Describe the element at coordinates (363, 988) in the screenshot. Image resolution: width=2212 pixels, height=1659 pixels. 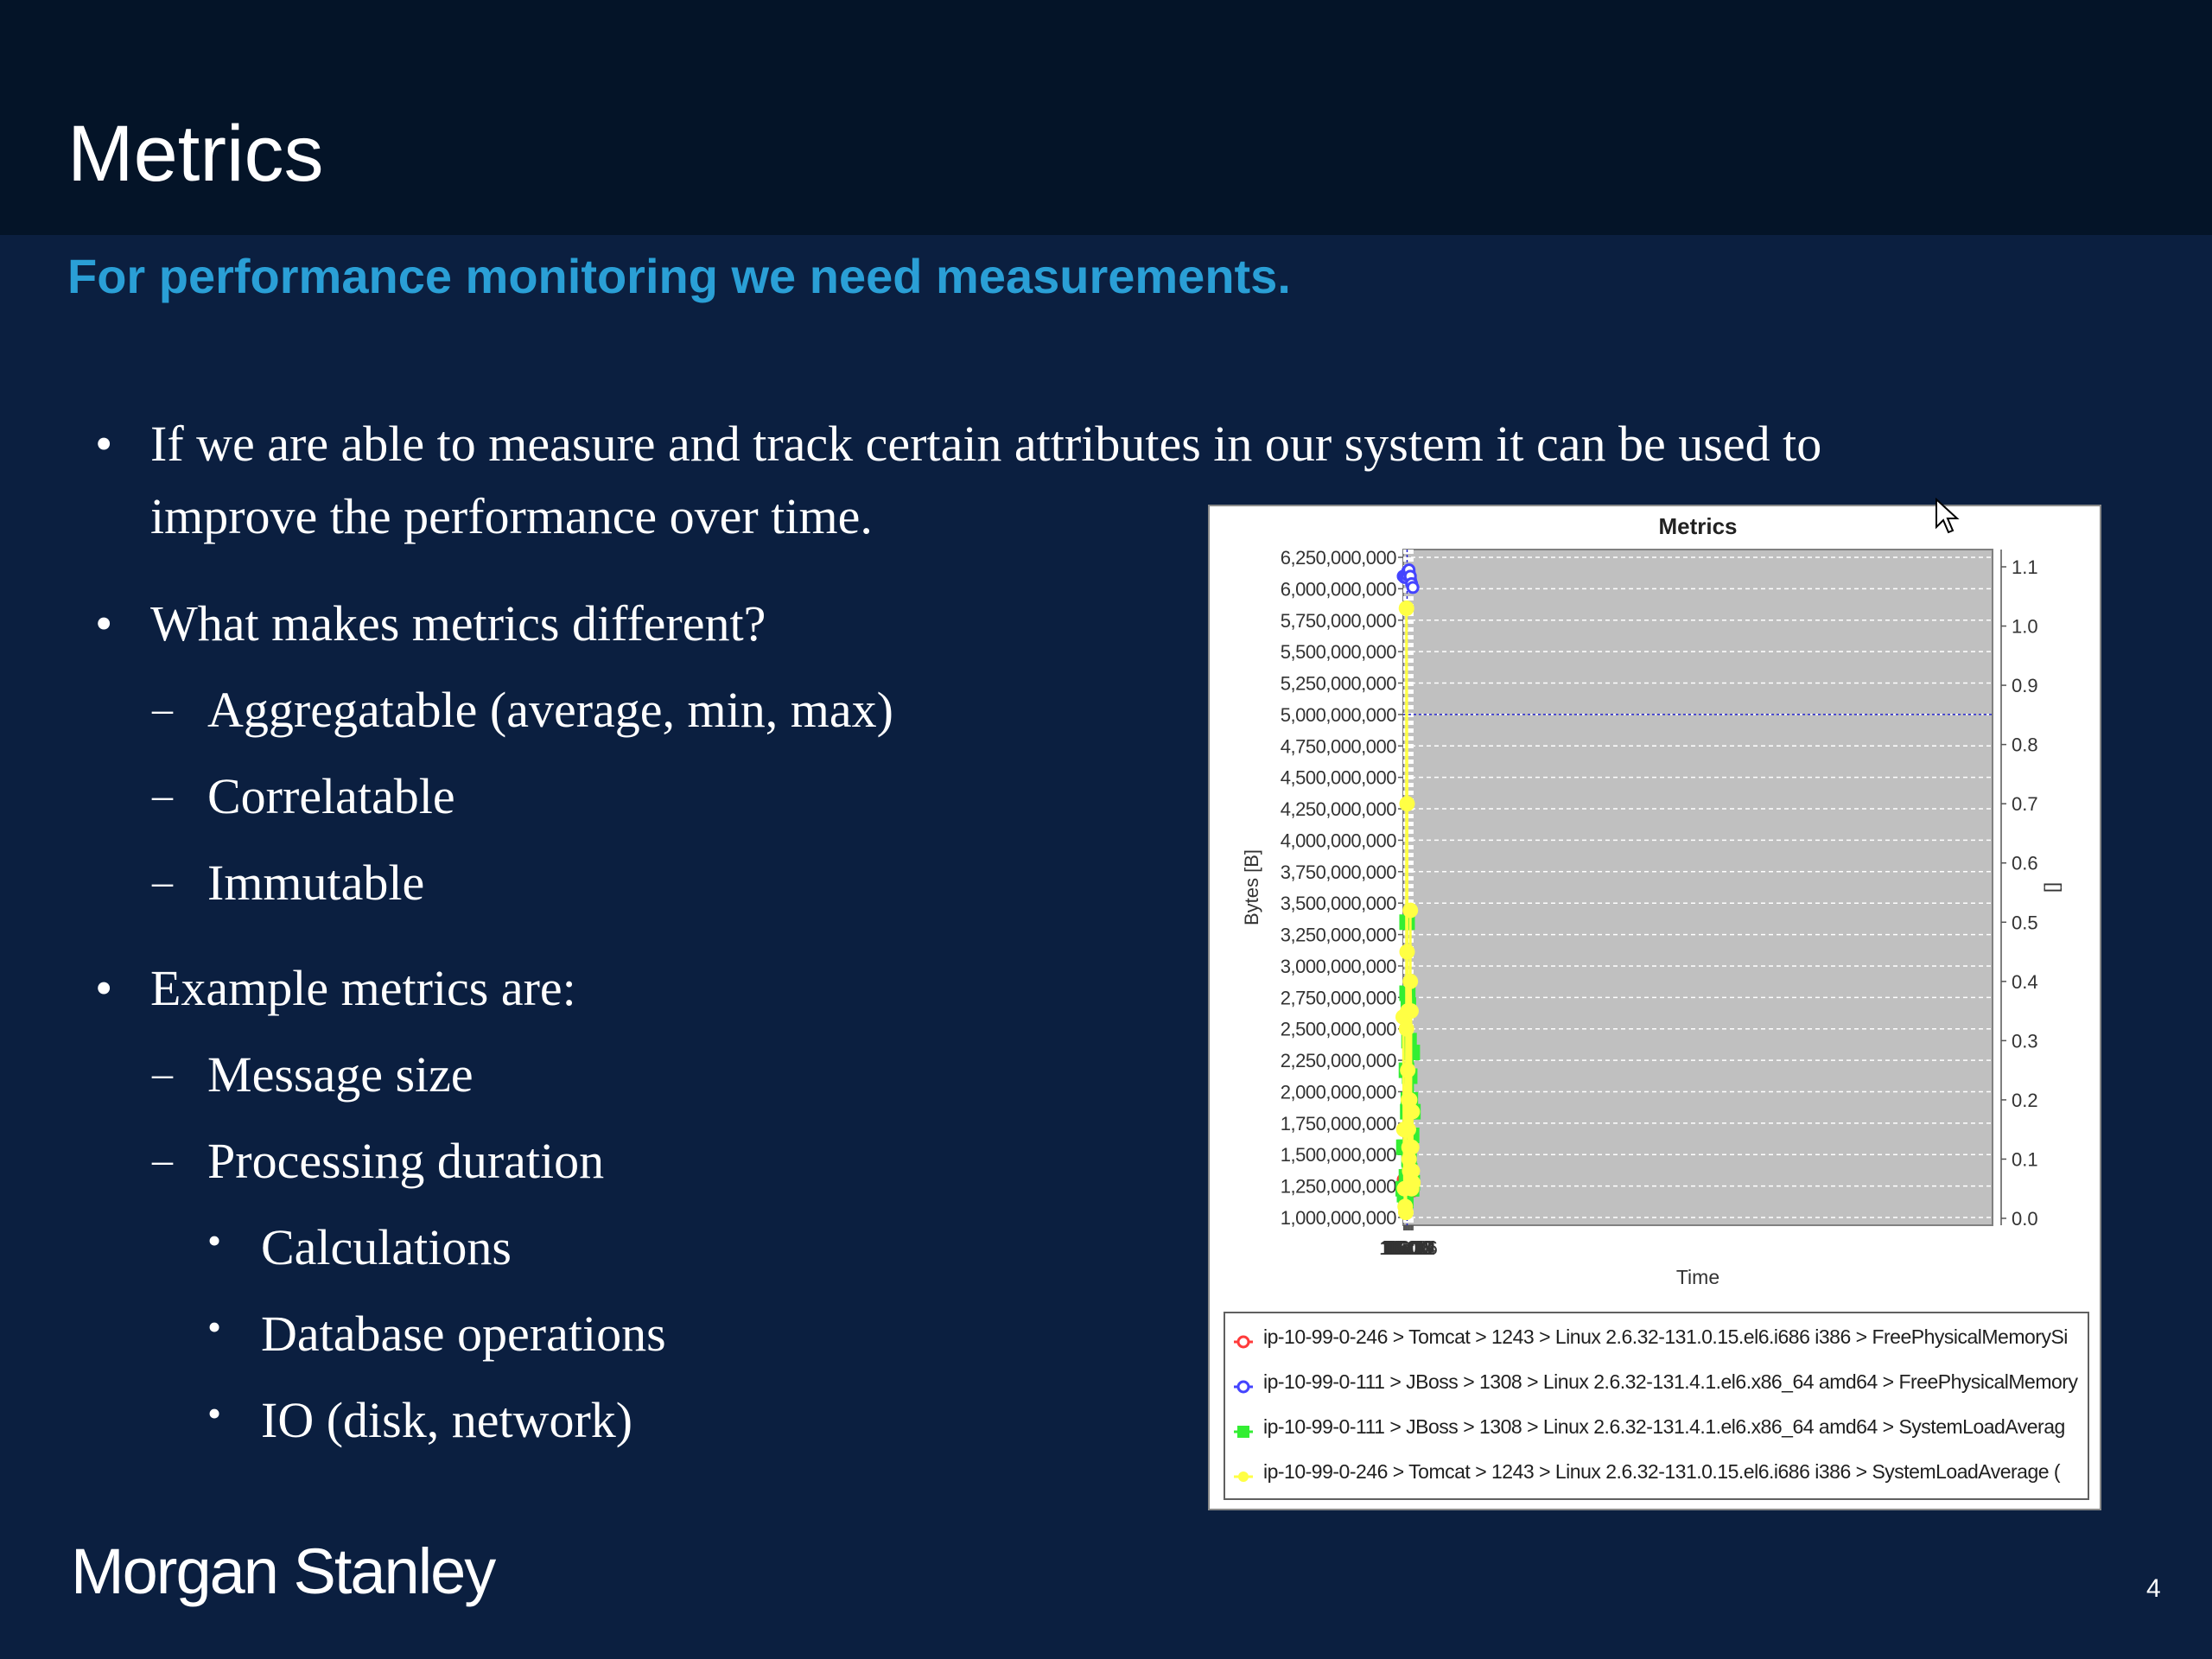
I see `bullet-text: Example metrics are:` at that location.